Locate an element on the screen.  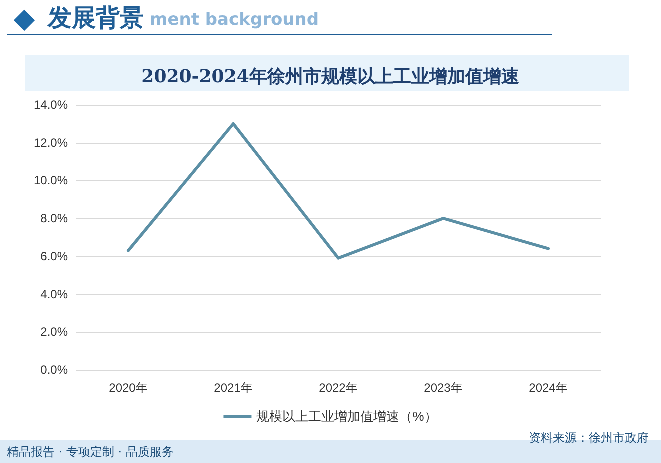
y-tick-label: 0.0% is located at coordinates (54, 370).